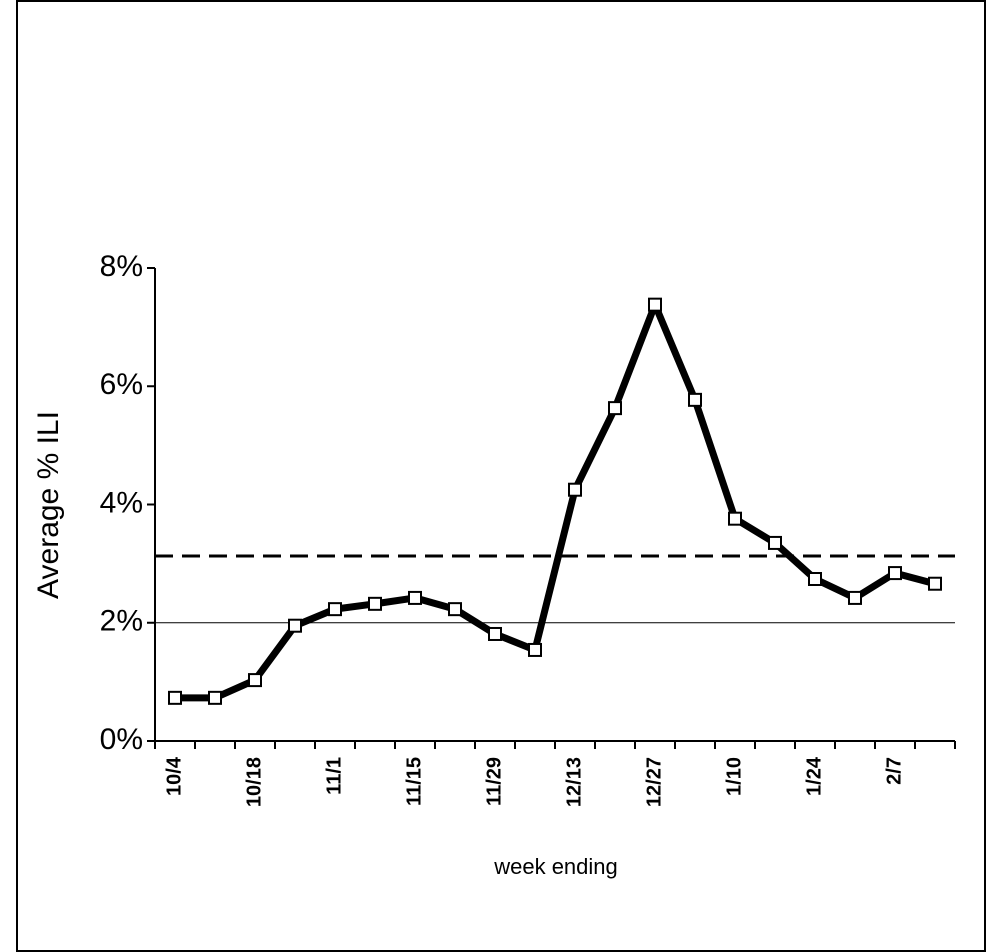 Image resolution: width=986 pixels, height=952 pixels. I want to click on x-tick-label: 11/29, so click(494, 781).